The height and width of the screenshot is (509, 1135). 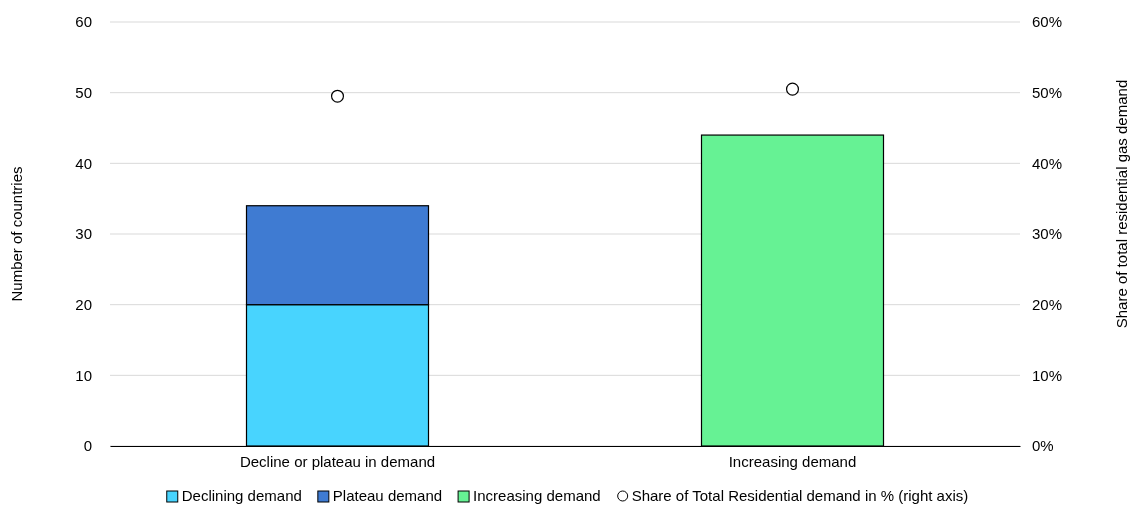 What do you see at coordinates (337, 461) in the screenshot?
I see `x-tick-label: Decline or plateau in demand` at bounding box center [337, 461].